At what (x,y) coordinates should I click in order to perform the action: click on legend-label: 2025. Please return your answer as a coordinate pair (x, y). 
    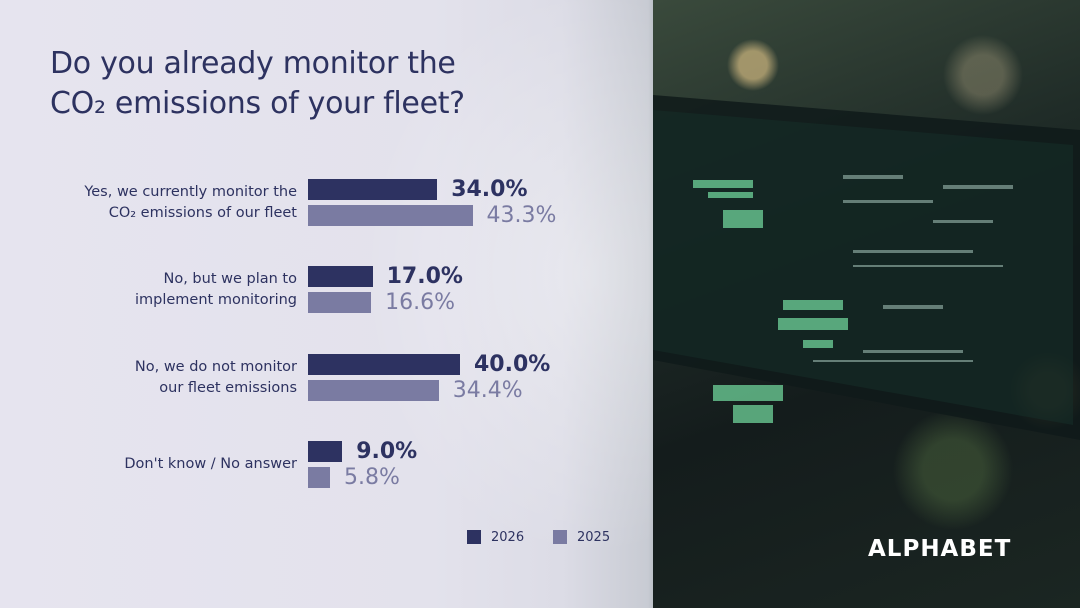
    Looking at the image, I should click on (594, 537).